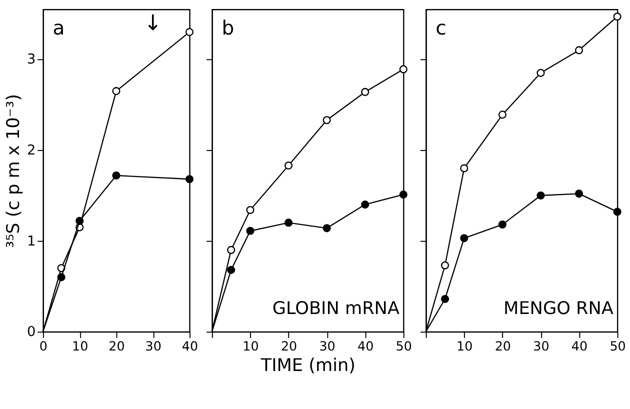 Image resolution: width=630 pixels, height=409 pixels. I want to click on y-axis-title: ³⁵S (c p m x 10⁻³), so click(14, 171).